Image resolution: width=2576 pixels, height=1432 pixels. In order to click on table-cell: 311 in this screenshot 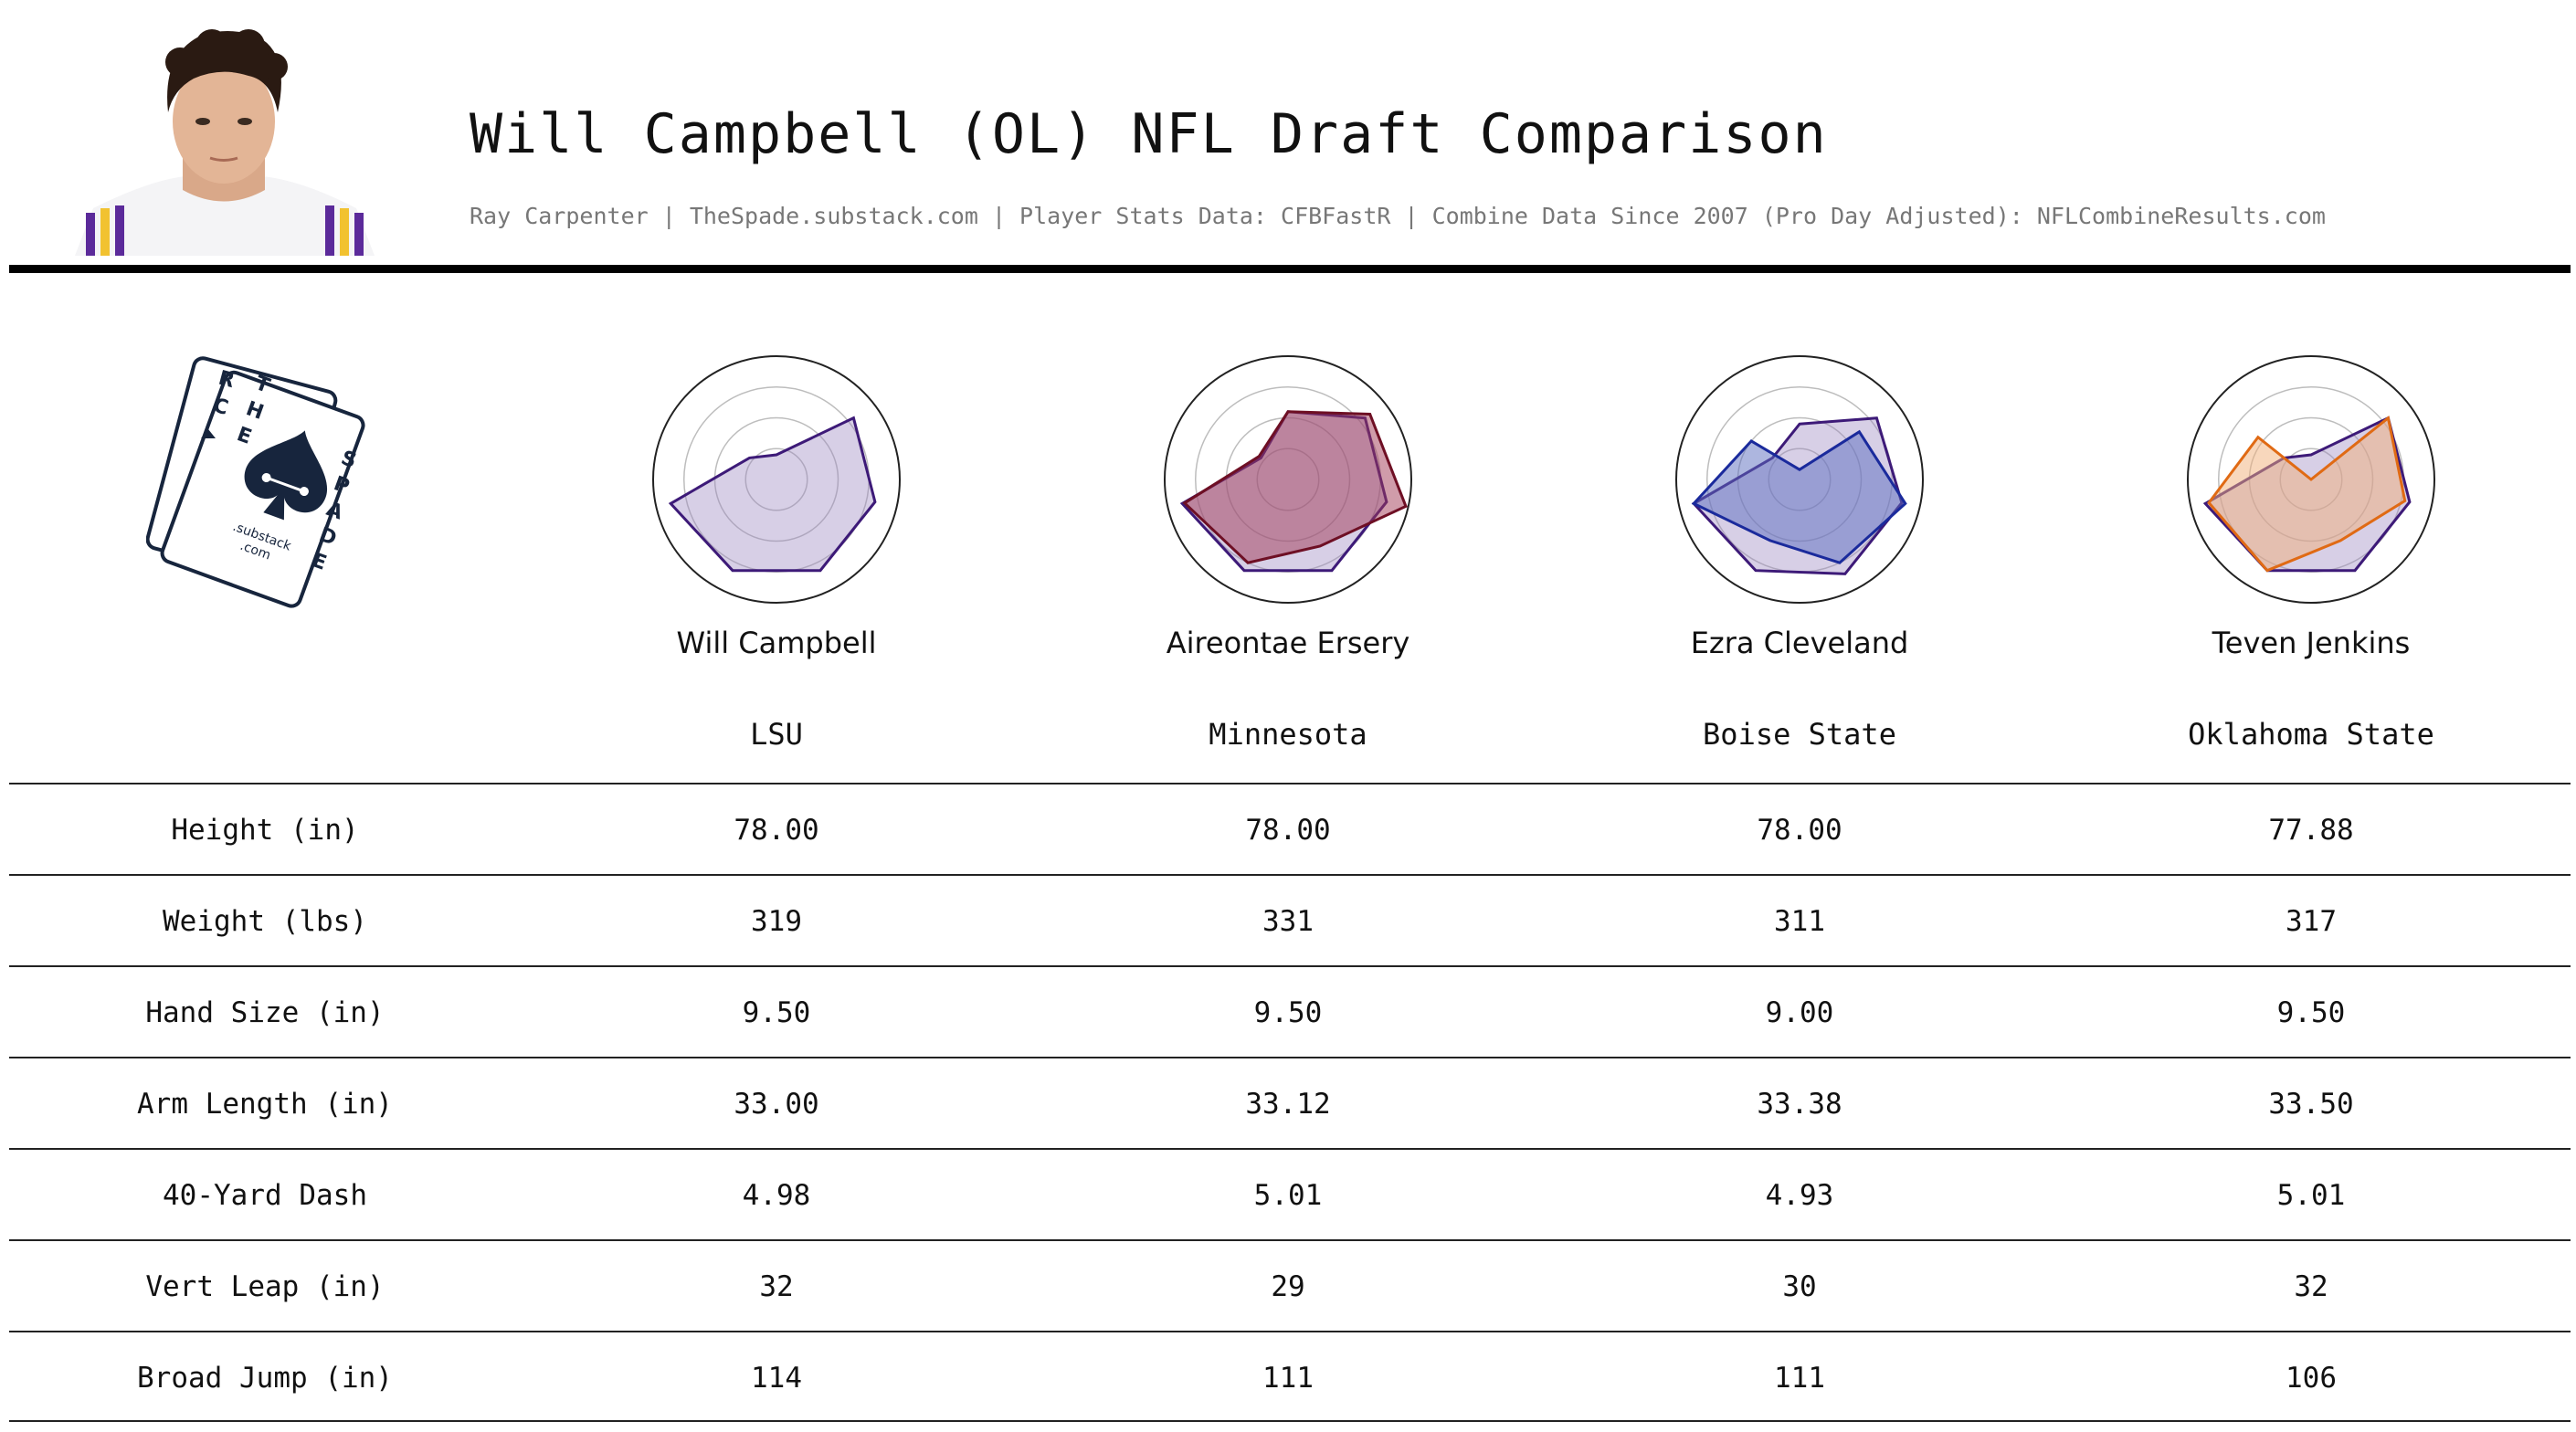, I will do `click(1799, 921)`.